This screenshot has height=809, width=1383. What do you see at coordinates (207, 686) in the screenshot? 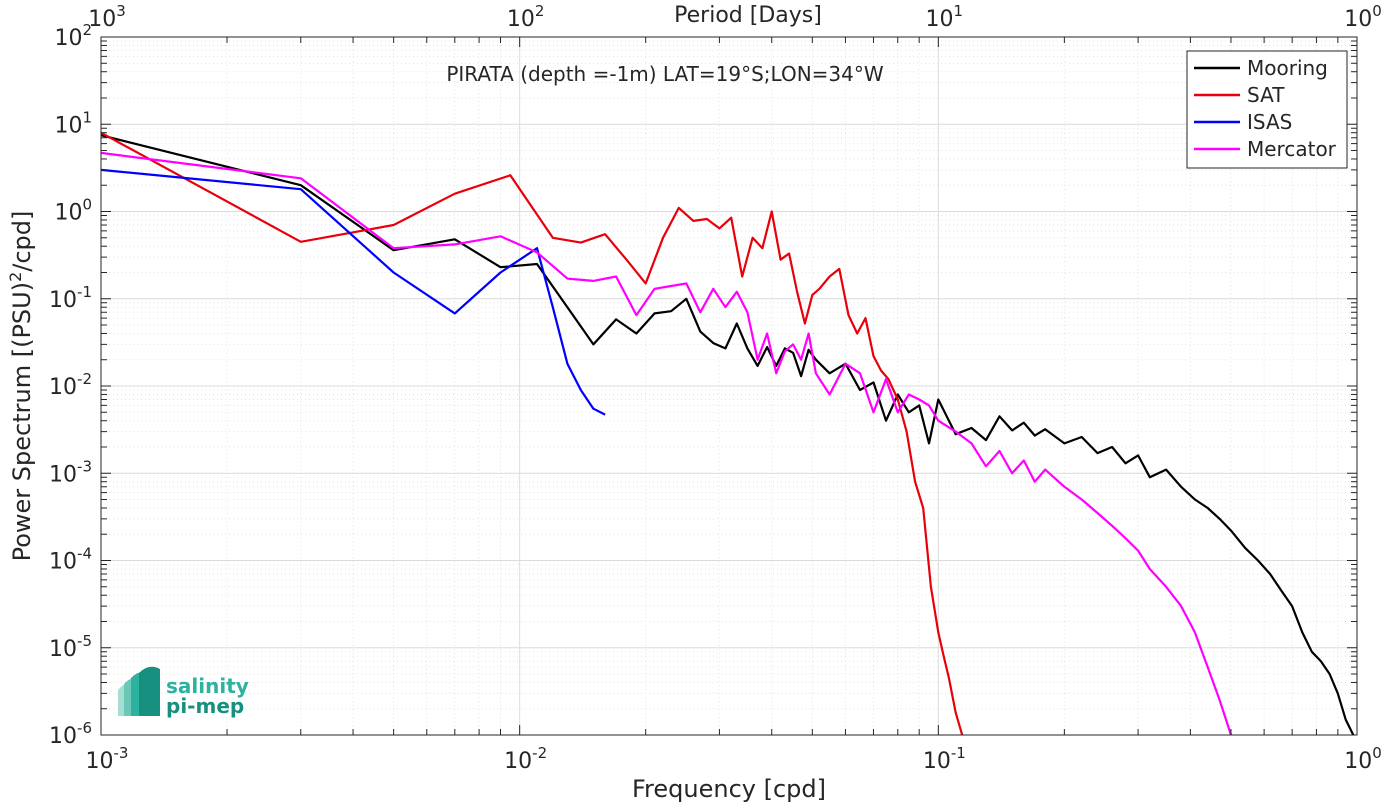
I see `logo-text-salinity: salinity` at bounding box center [207, 686].